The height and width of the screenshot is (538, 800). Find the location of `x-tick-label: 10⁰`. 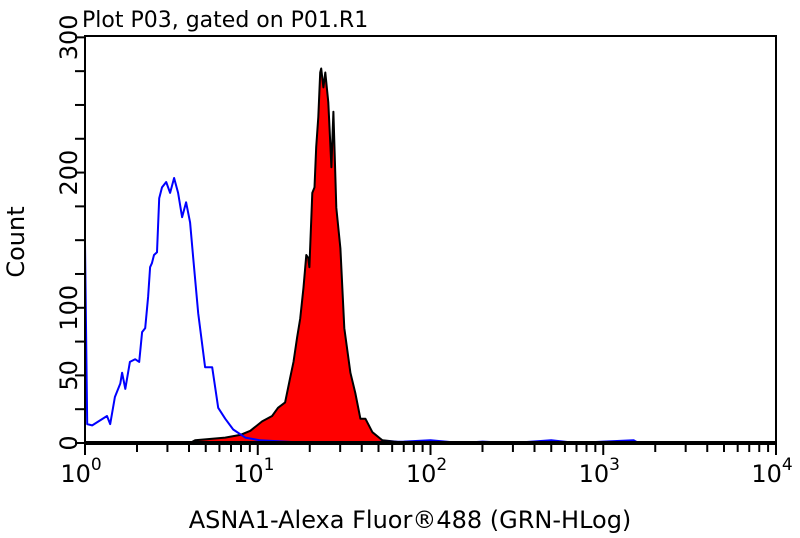

x-tick-label: 10⁰ is located at coordinates (80, 471).